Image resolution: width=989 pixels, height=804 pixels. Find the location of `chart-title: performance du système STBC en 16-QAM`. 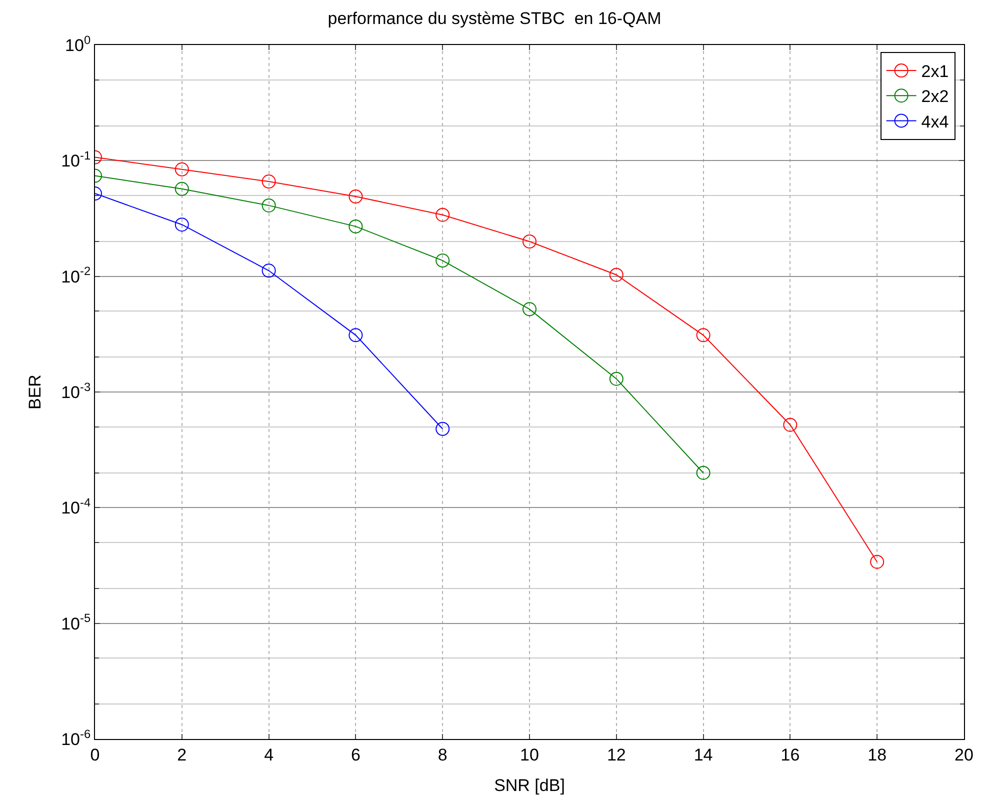

chart-title: performance du système STBC en 16-QAM is located at coordinates (495, 18).